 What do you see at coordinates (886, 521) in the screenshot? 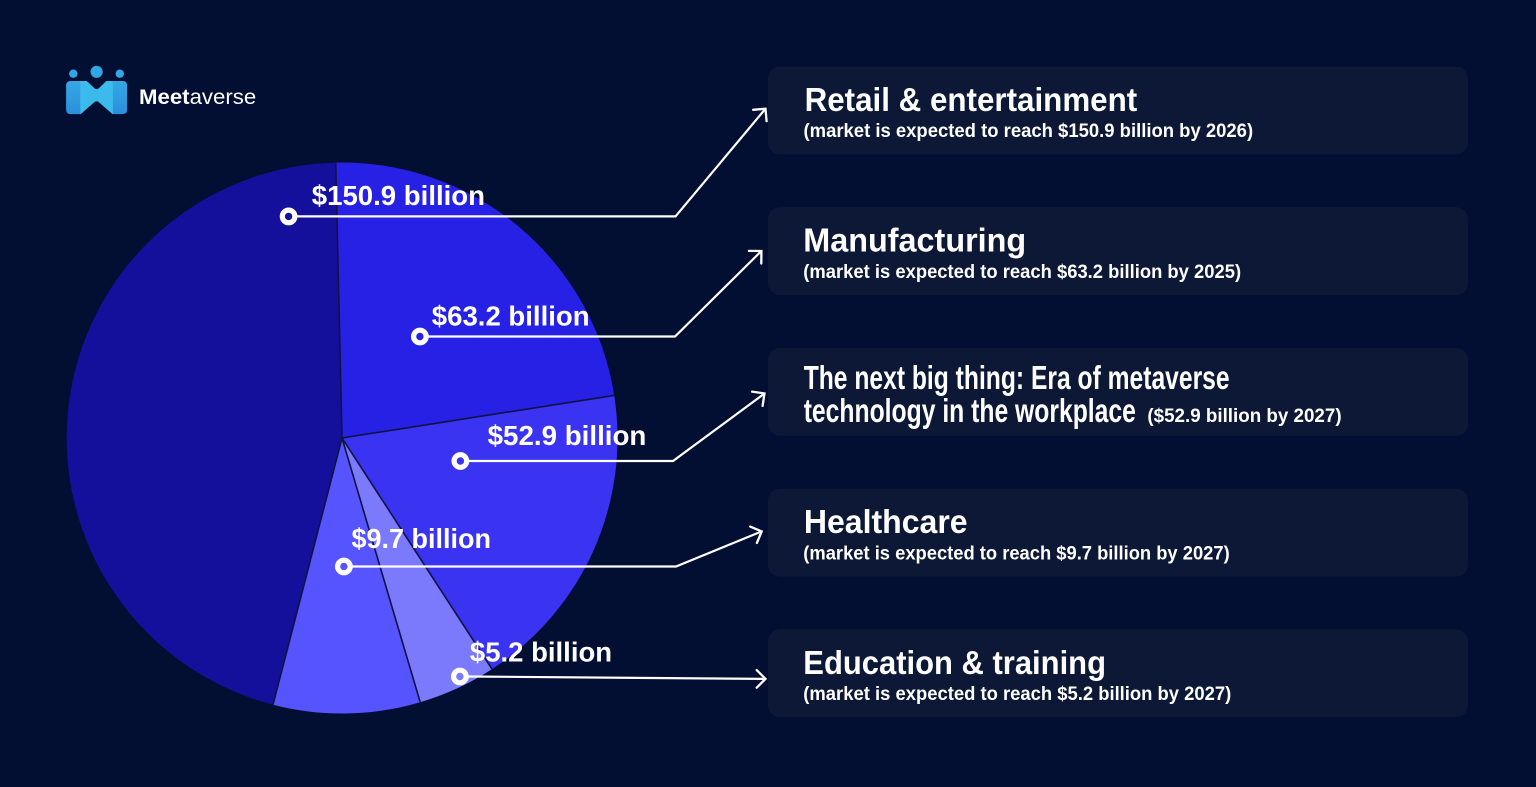
I see `svg-text: Healthcare` at bounding box center [886, 521].